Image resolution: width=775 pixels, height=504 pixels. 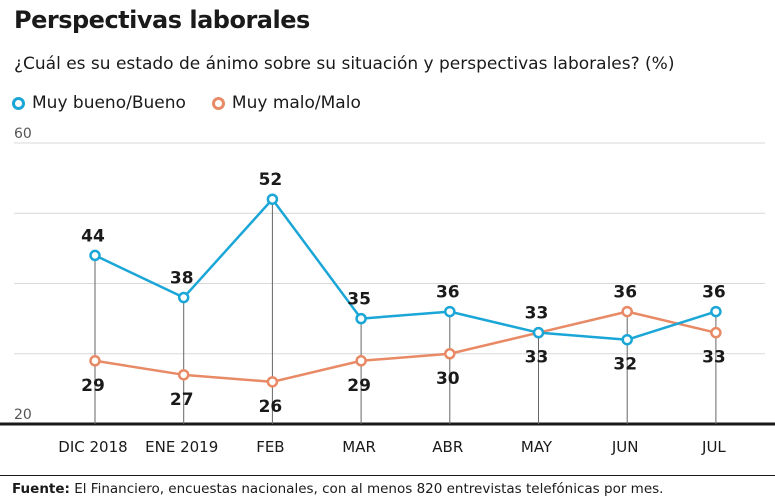 What do you see at coordinates (92, 447) in the screenshot?
I see `x-tick-label: DIC 2018` at bounding box center [92, 447].